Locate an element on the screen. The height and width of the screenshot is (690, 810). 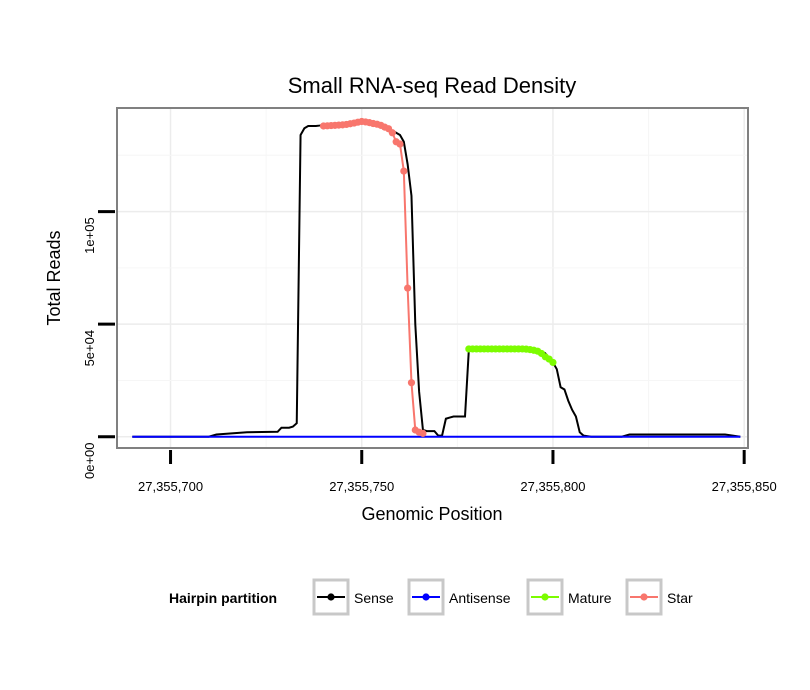
x-axis-title: Genomic Position is located at coordinates (431, 514).